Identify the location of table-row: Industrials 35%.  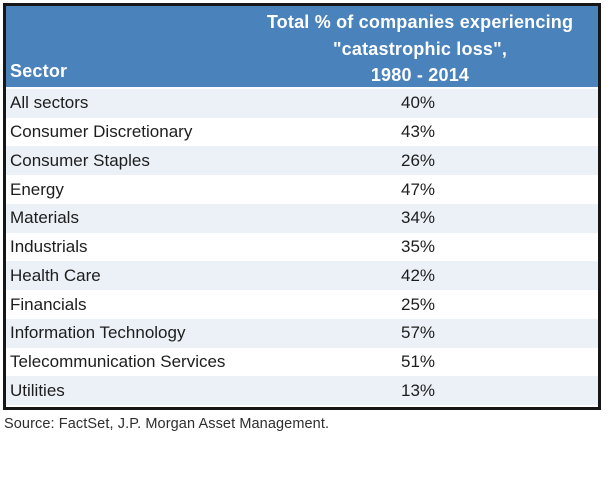
(302, 247).